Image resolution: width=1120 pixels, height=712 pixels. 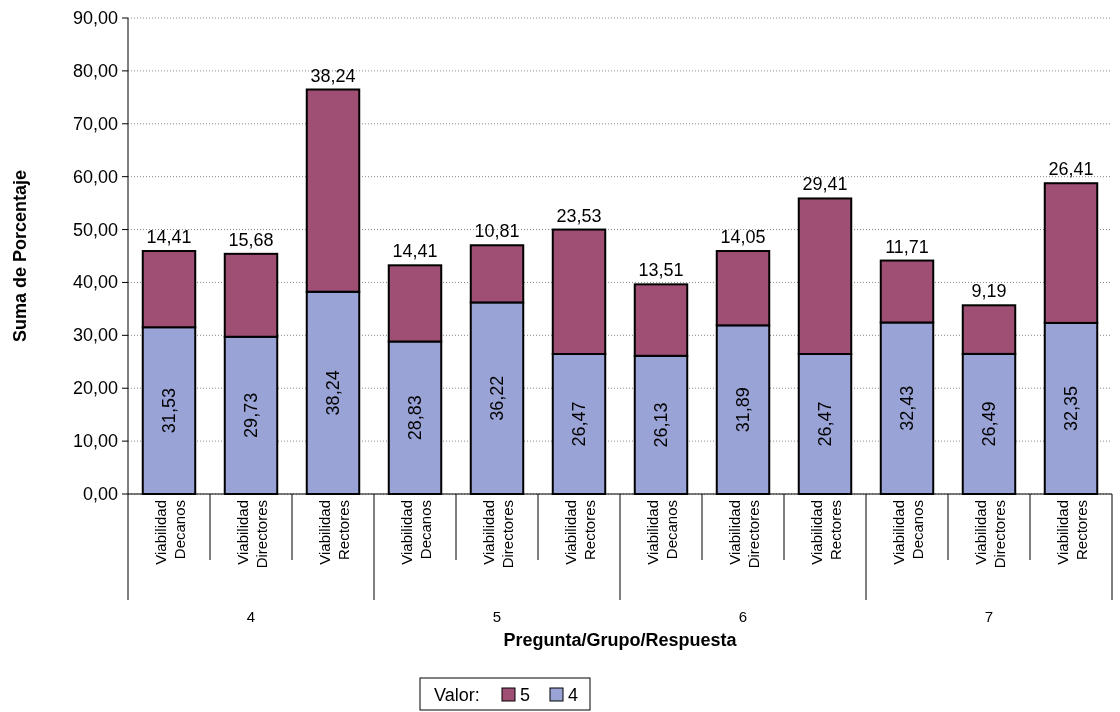 What do you see at coordinates (620, 640) in the screenshot?
I see `x-axis-title: Pregunta/Grupo/Respuesta` at bounding box center [620, 640].